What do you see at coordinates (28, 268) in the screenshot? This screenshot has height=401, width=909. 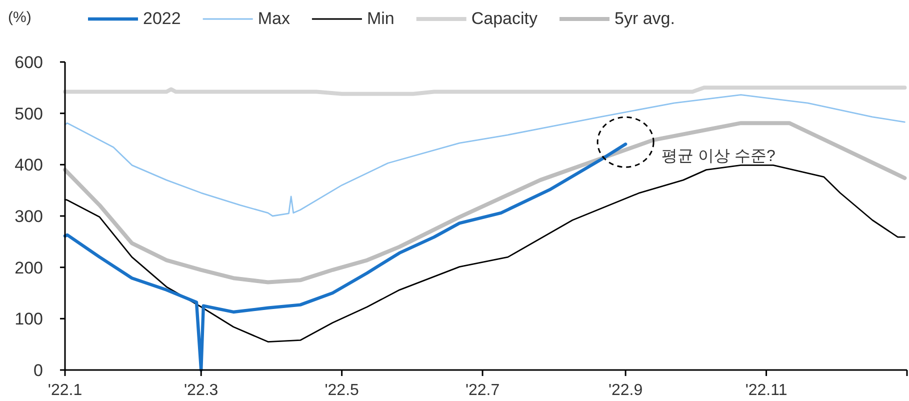 I see `y-tick-label: 200` at bounding box center [28, 268].